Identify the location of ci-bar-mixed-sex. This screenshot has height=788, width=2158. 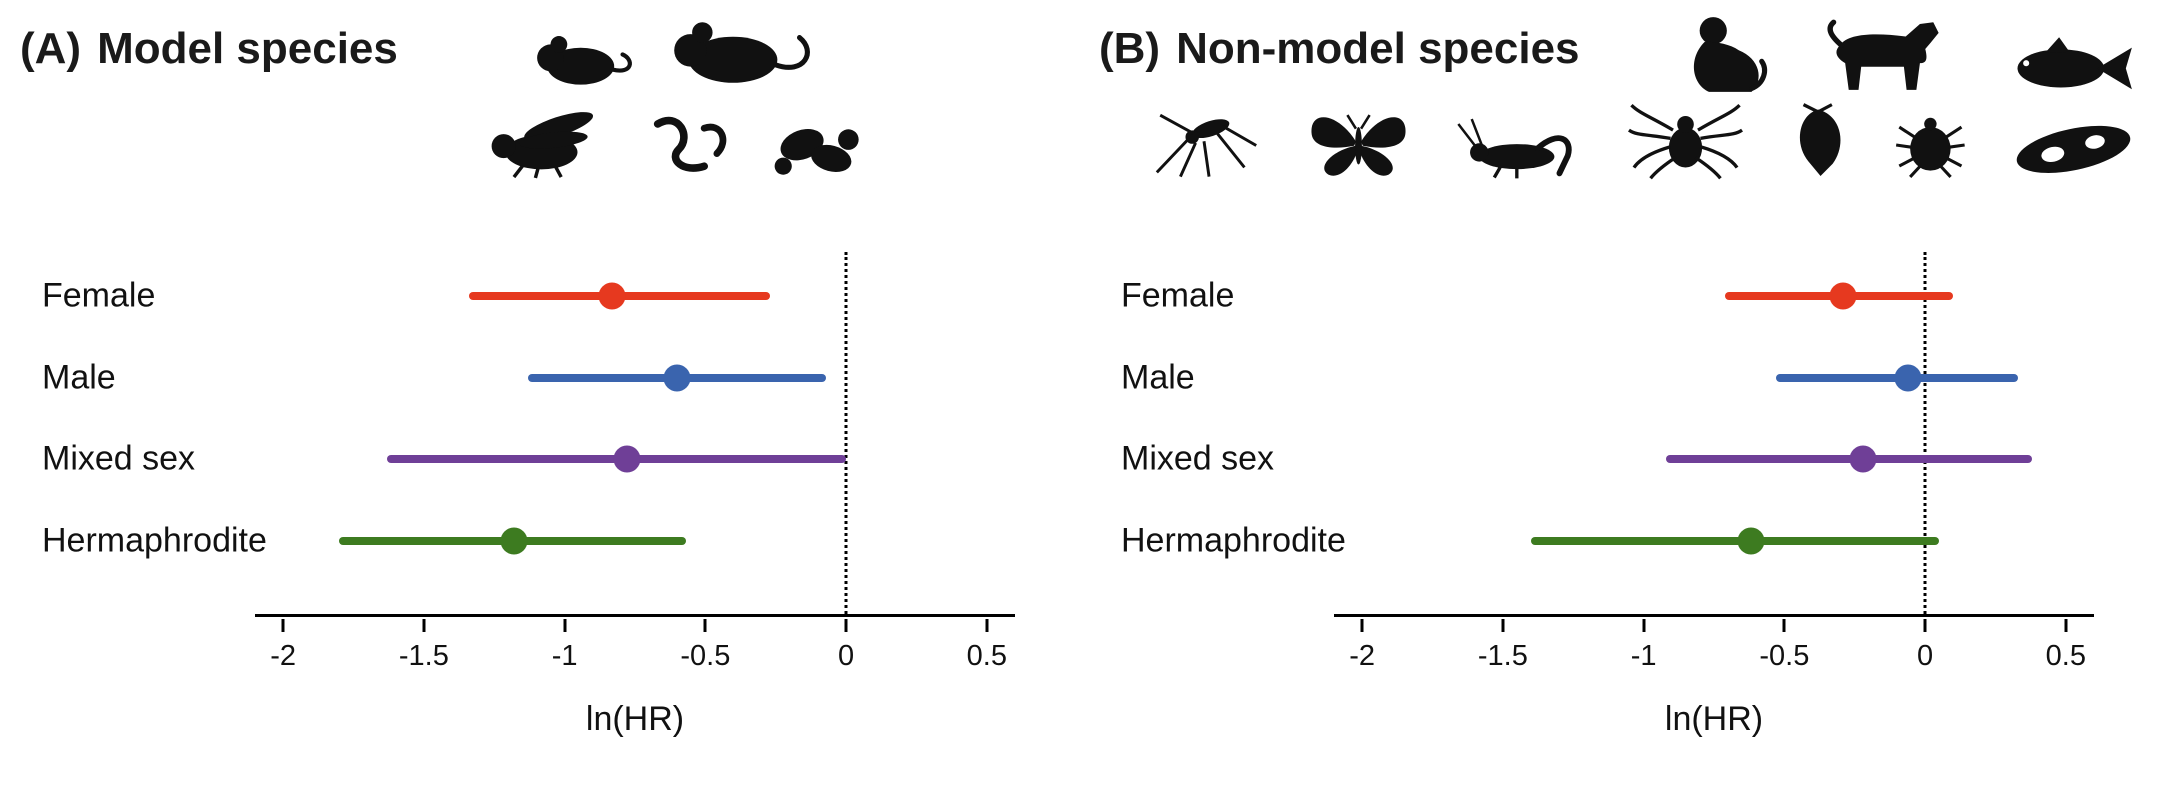
(1849, 459).